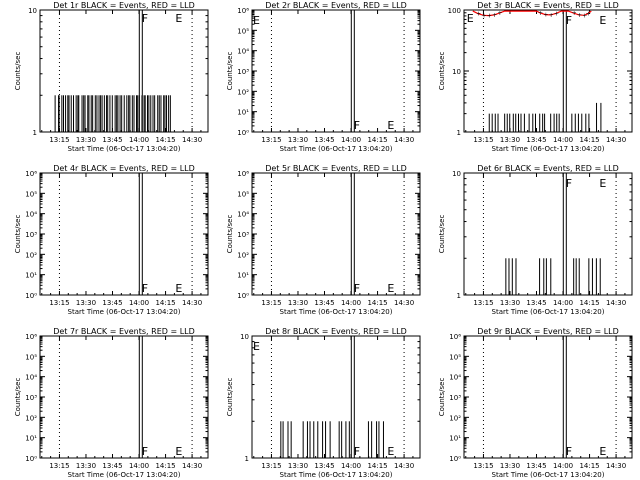  What do you see at coordinates (243, 72) in the screenshot?
I see `chart-2-y-tick-label: 10³` at bounding box center [243, 72].